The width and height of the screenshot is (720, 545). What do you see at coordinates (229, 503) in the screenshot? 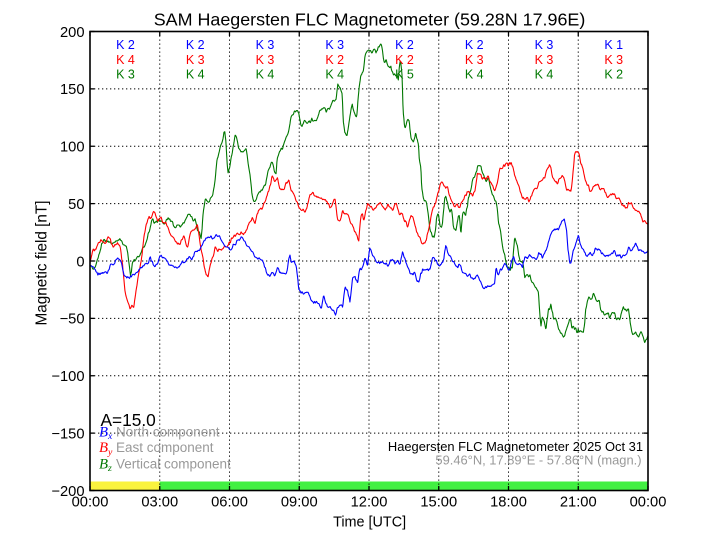
I see `svg-text: 06:00` at bounding box center [229, 503].